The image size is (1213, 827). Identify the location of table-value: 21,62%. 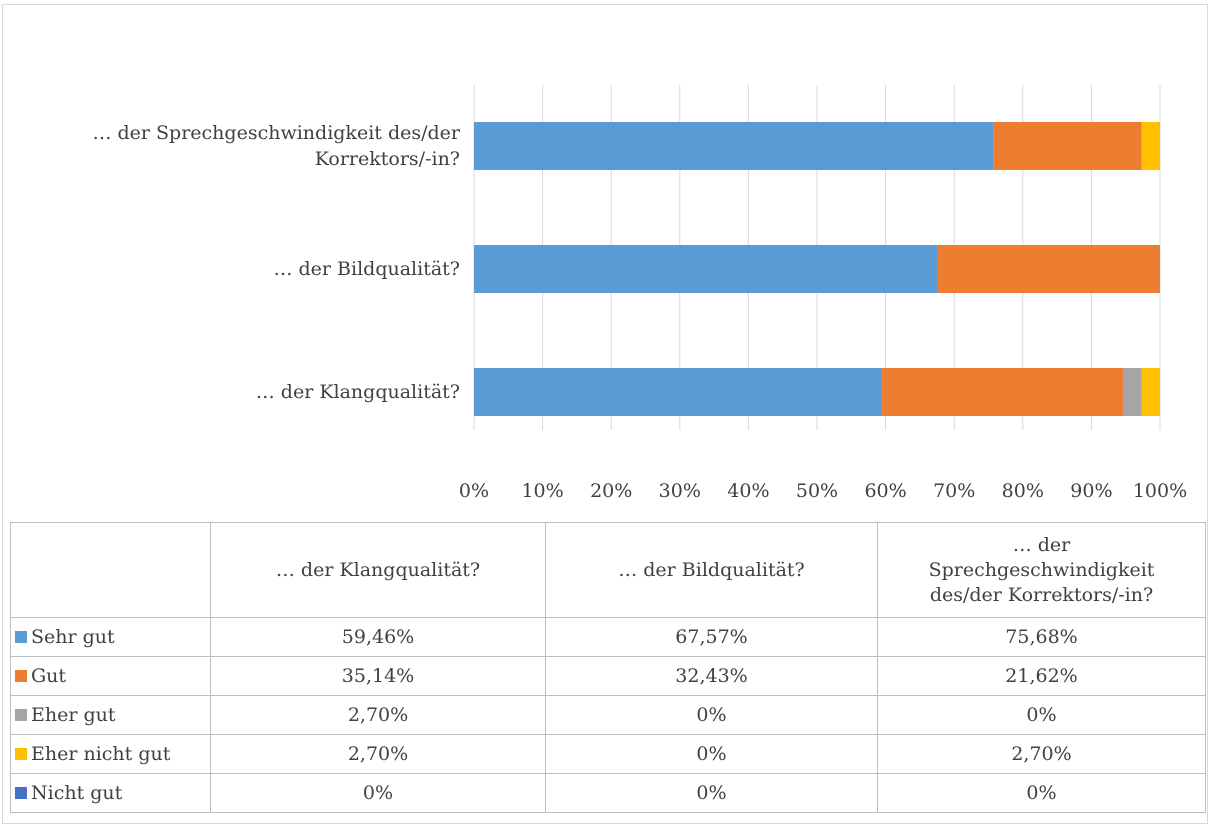
(1041, 676).